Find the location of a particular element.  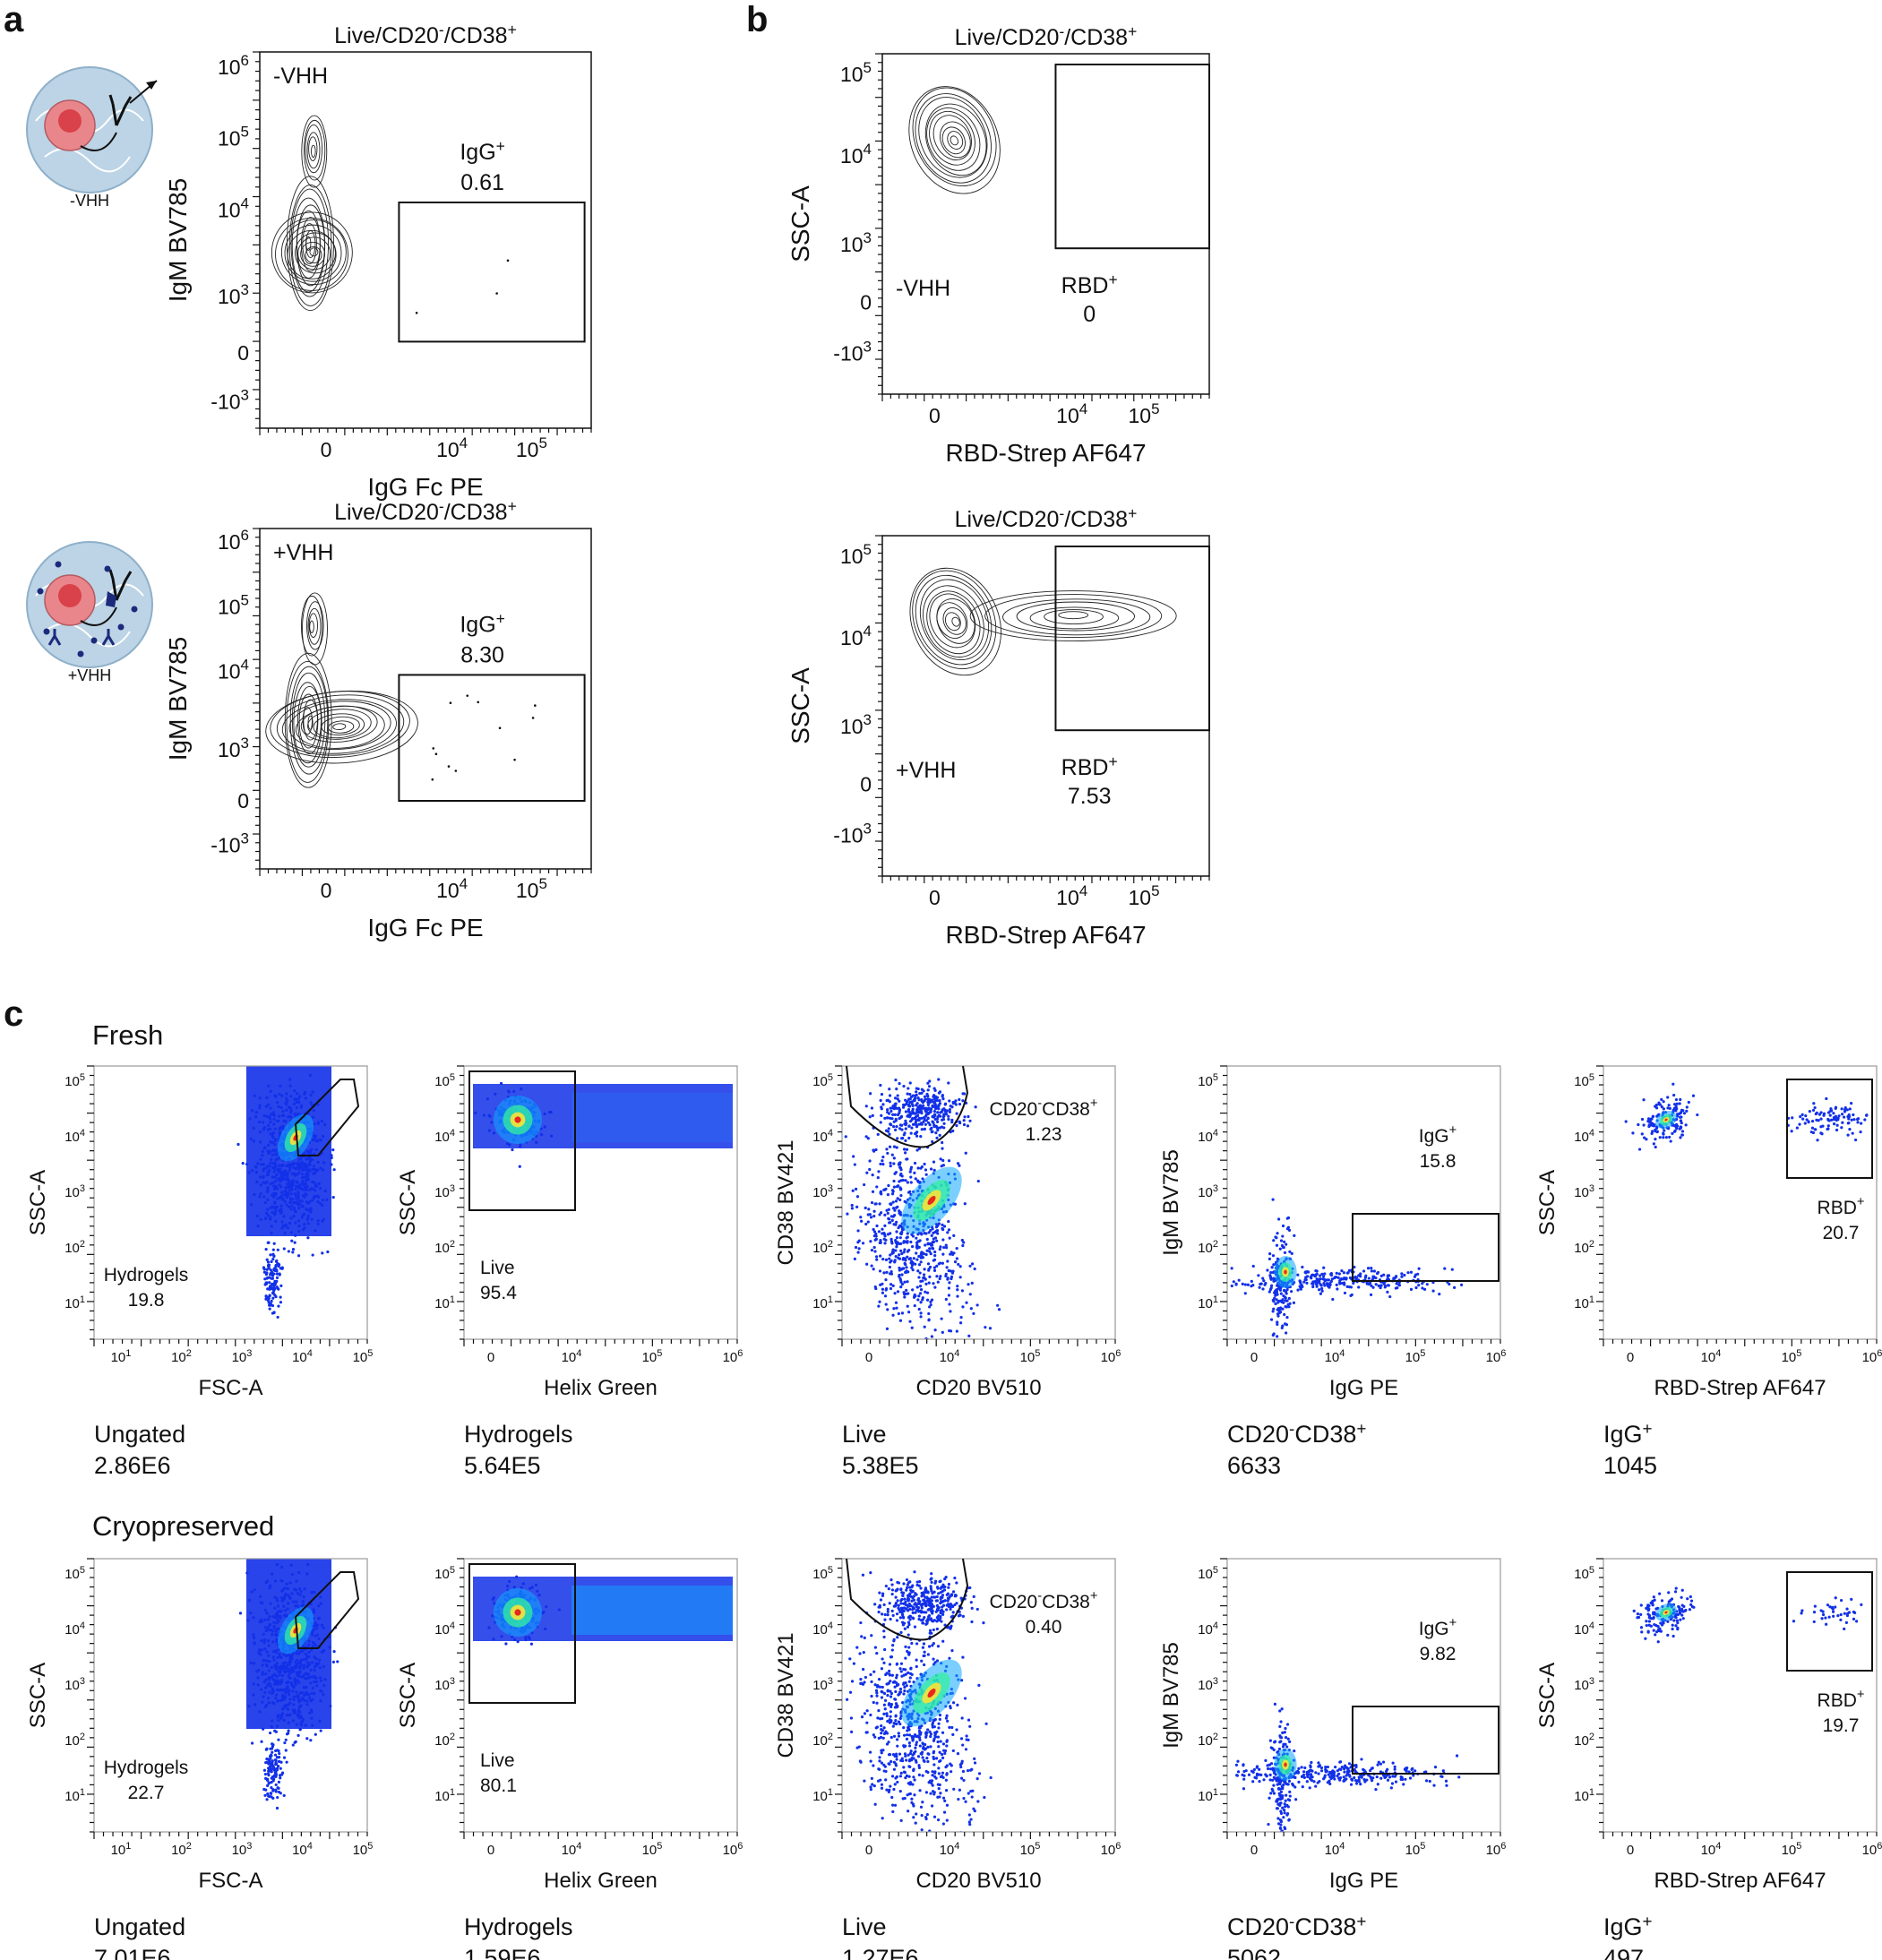

vhh-icon is located at coordinates (81, 654).